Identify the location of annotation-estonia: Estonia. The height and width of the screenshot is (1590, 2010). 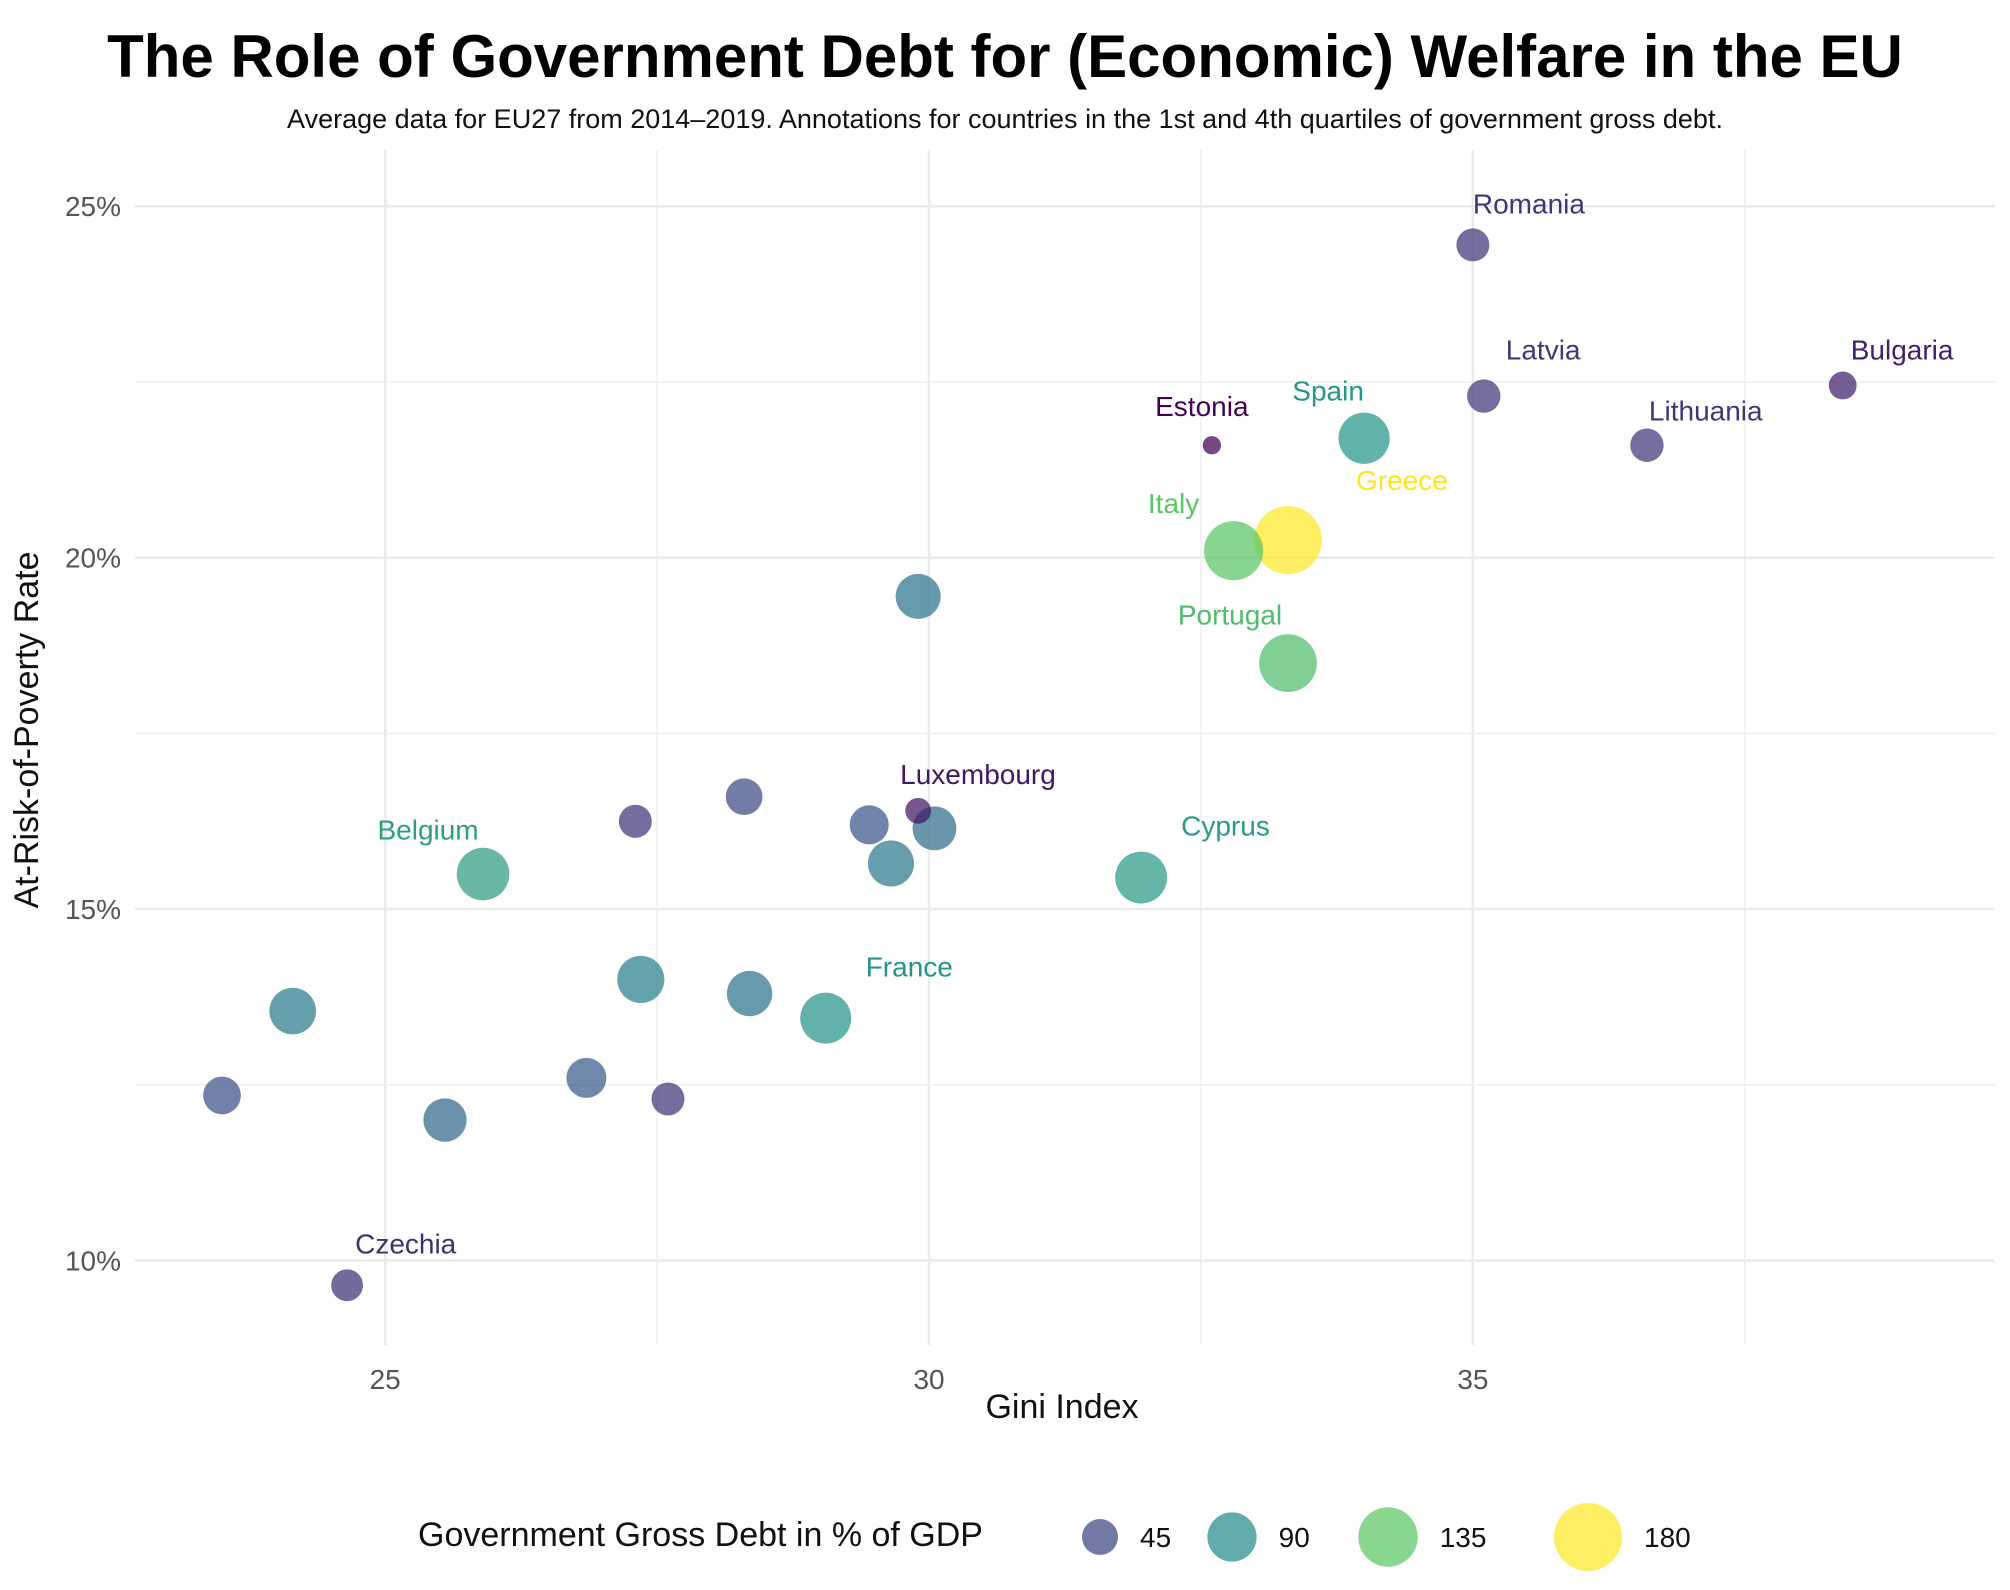
(1202, 406).